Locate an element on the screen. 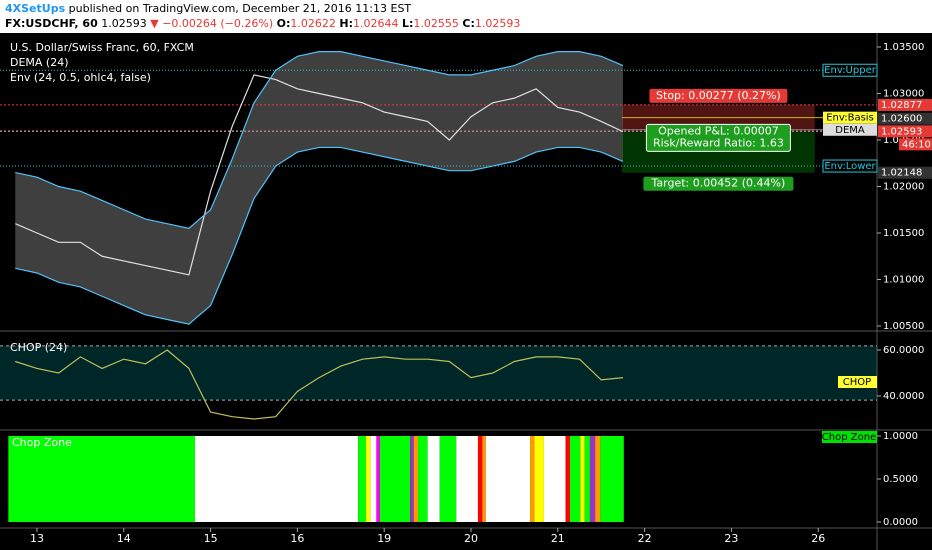 The height and width of the screenshot is (550, 932). stop-label: Stop: 0.00277 (0.27%) is located at coordinates (718, 95).